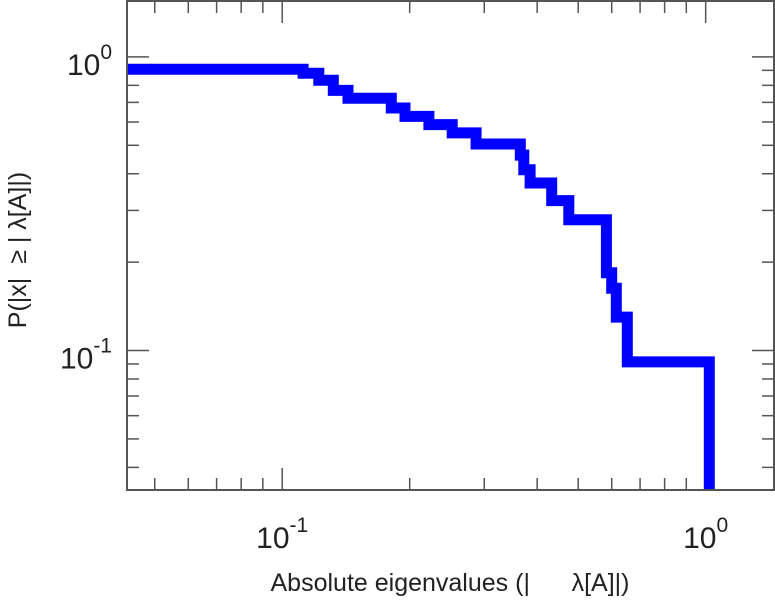 The height and width of the screenshot is (600, 775). I want to click on x-tick-label-exp: -1, so click(299, 525).